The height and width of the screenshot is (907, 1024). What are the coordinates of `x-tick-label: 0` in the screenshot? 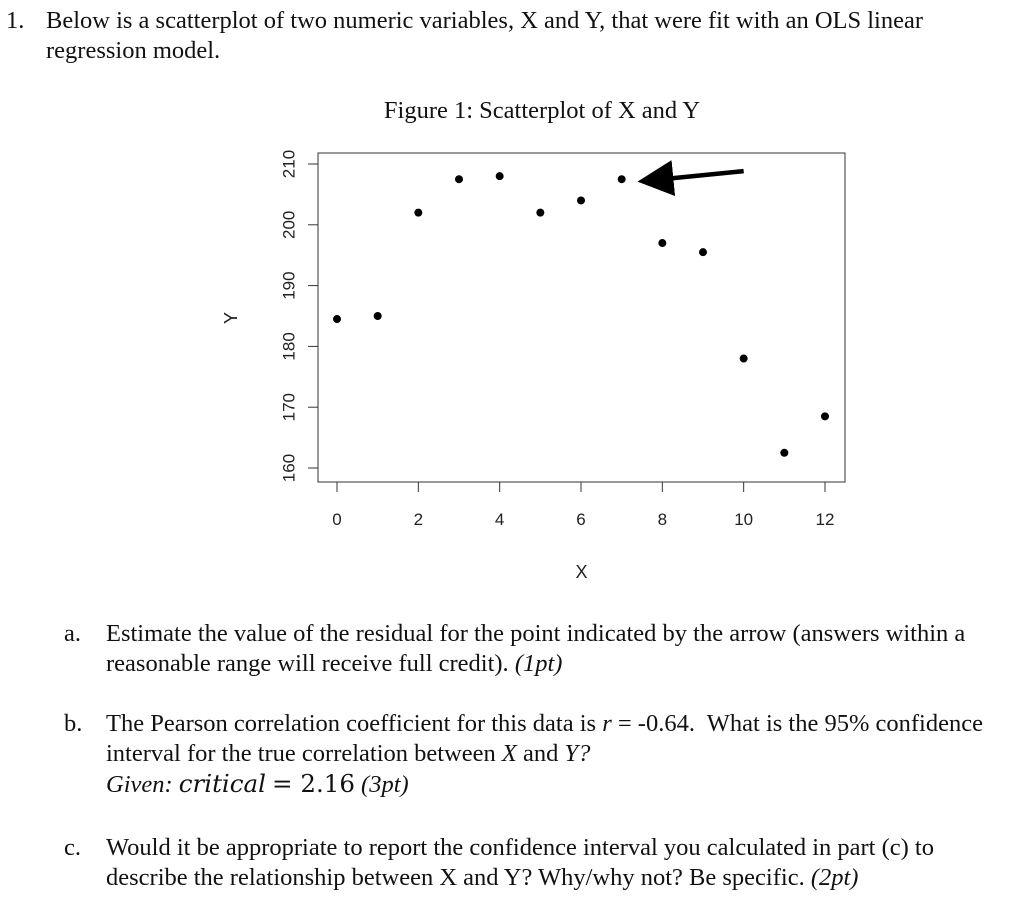 It's located at (336, 519).